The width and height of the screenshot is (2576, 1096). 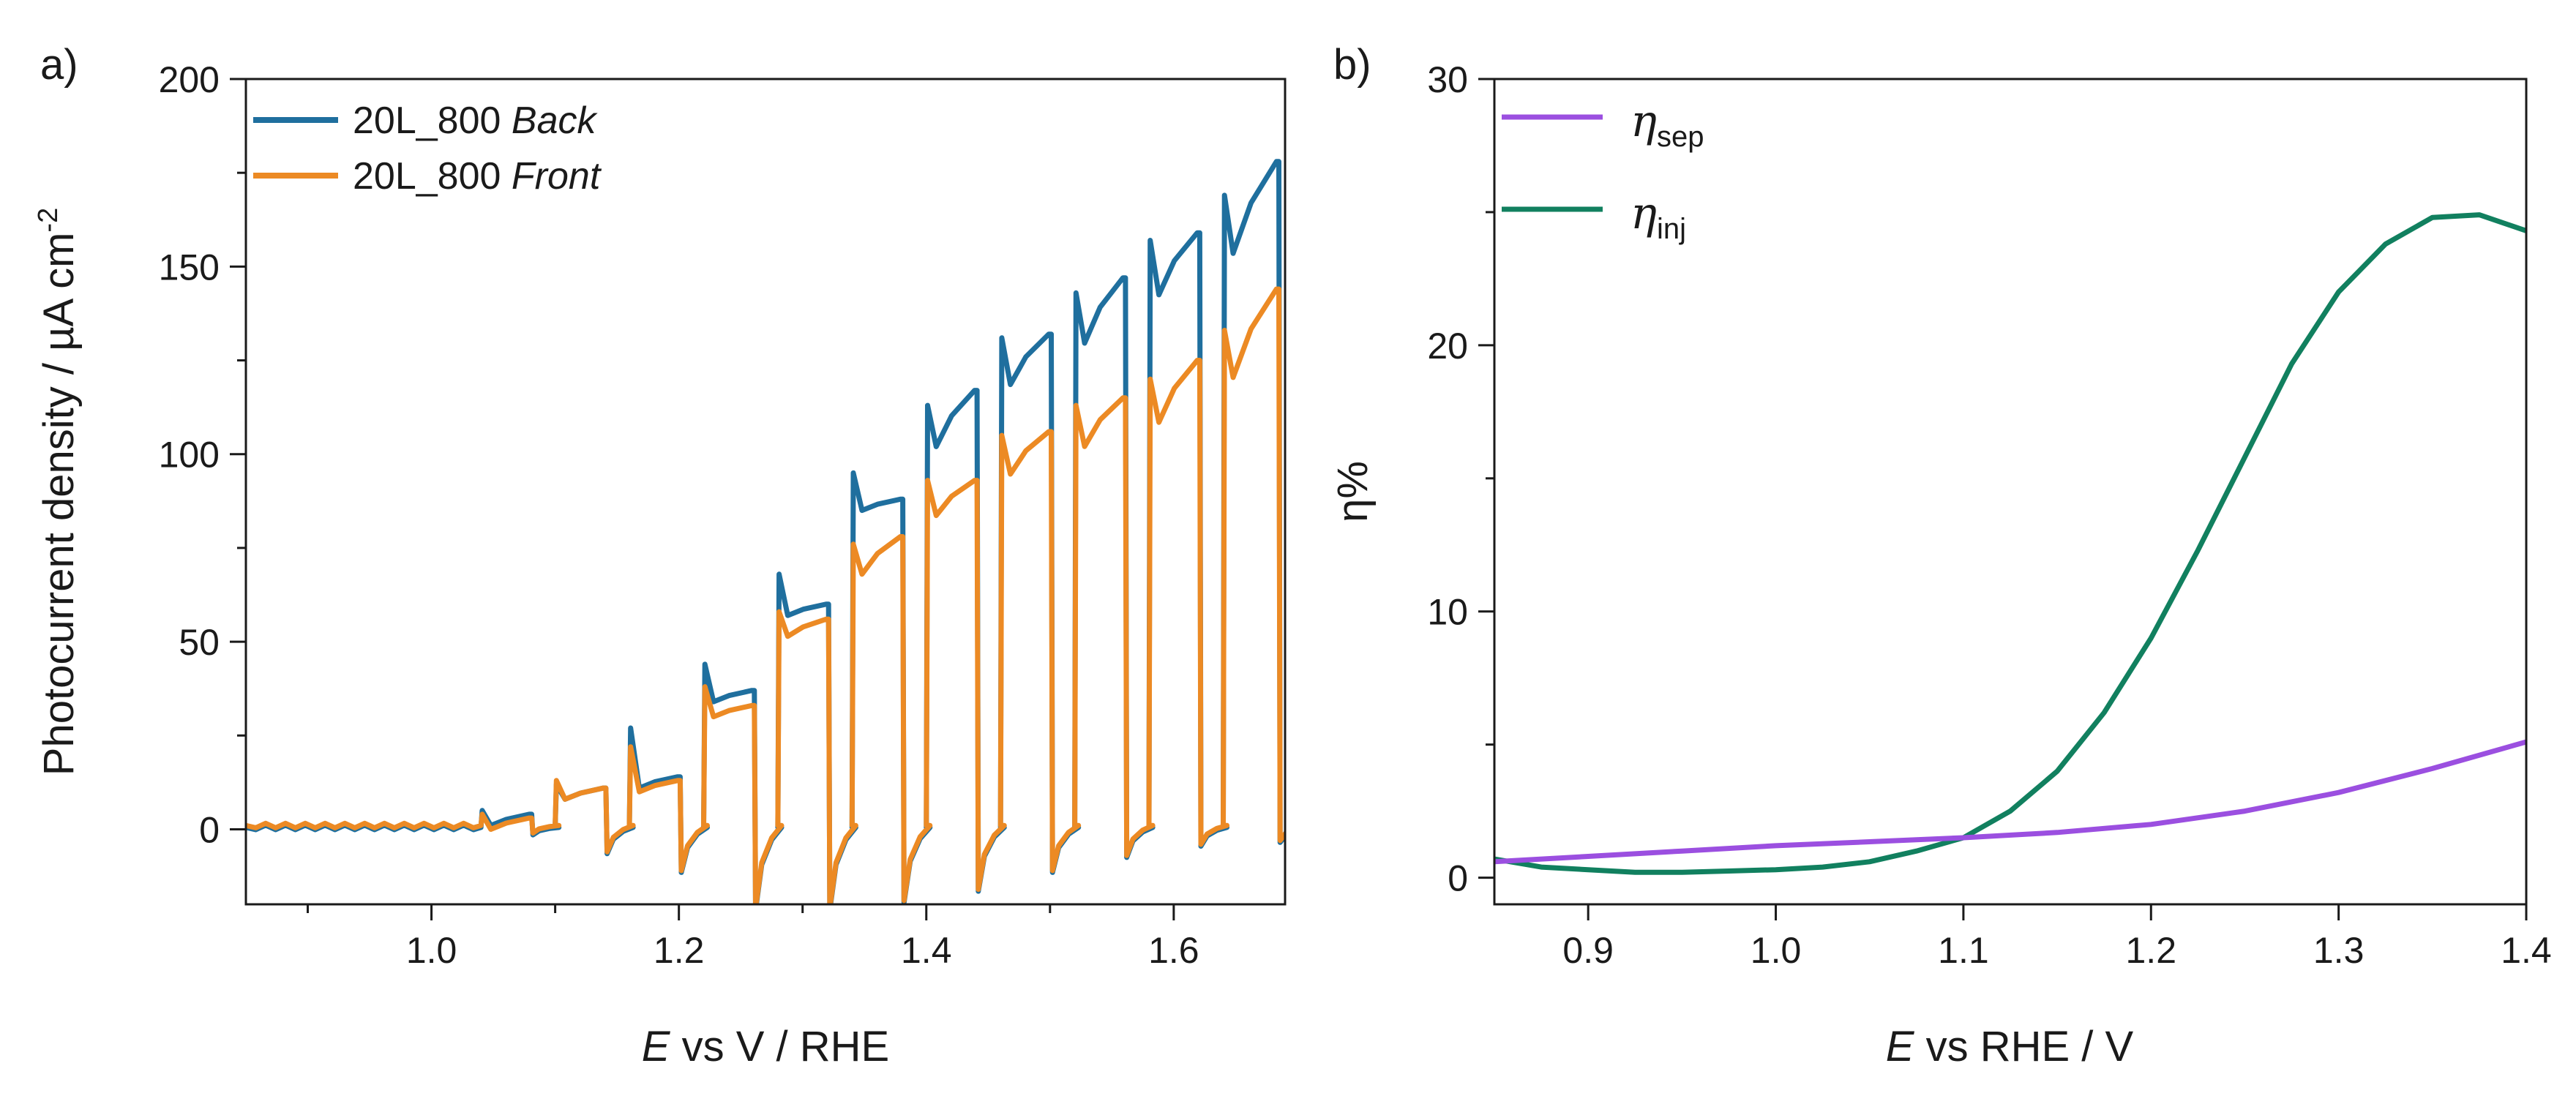 I want to click on legend-label-eta-inj-subscript: inj, so click(x=1671, y=229).